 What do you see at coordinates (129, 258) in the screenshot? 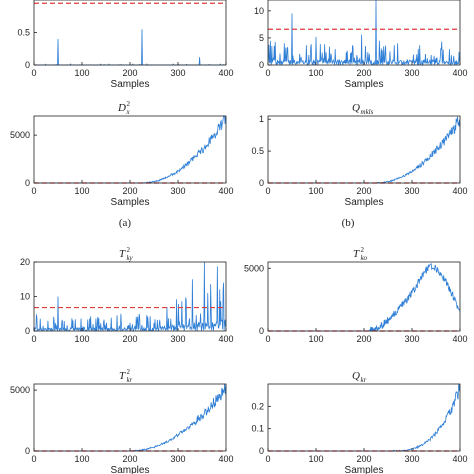
I see `panel-title-sub: ky` at bounding box center [129, 258].